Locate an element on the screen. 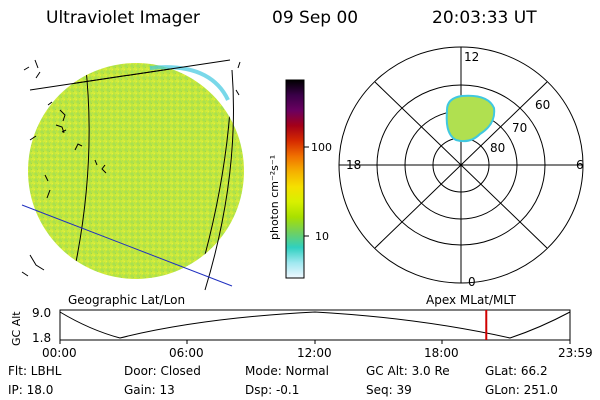  gc-alt-info: GC Alt: 3.0 Re is located at coordinates (408, 371).